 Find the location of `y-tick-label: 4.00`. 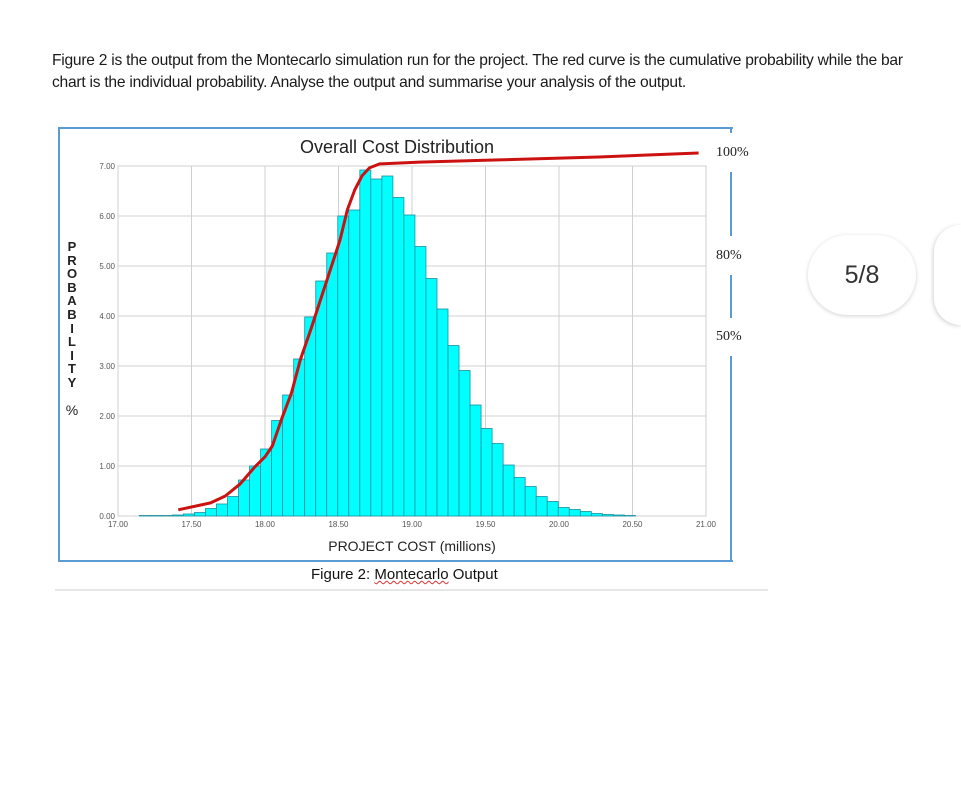

y-tick-label: 4.00 is located at coordinates (107, 316).